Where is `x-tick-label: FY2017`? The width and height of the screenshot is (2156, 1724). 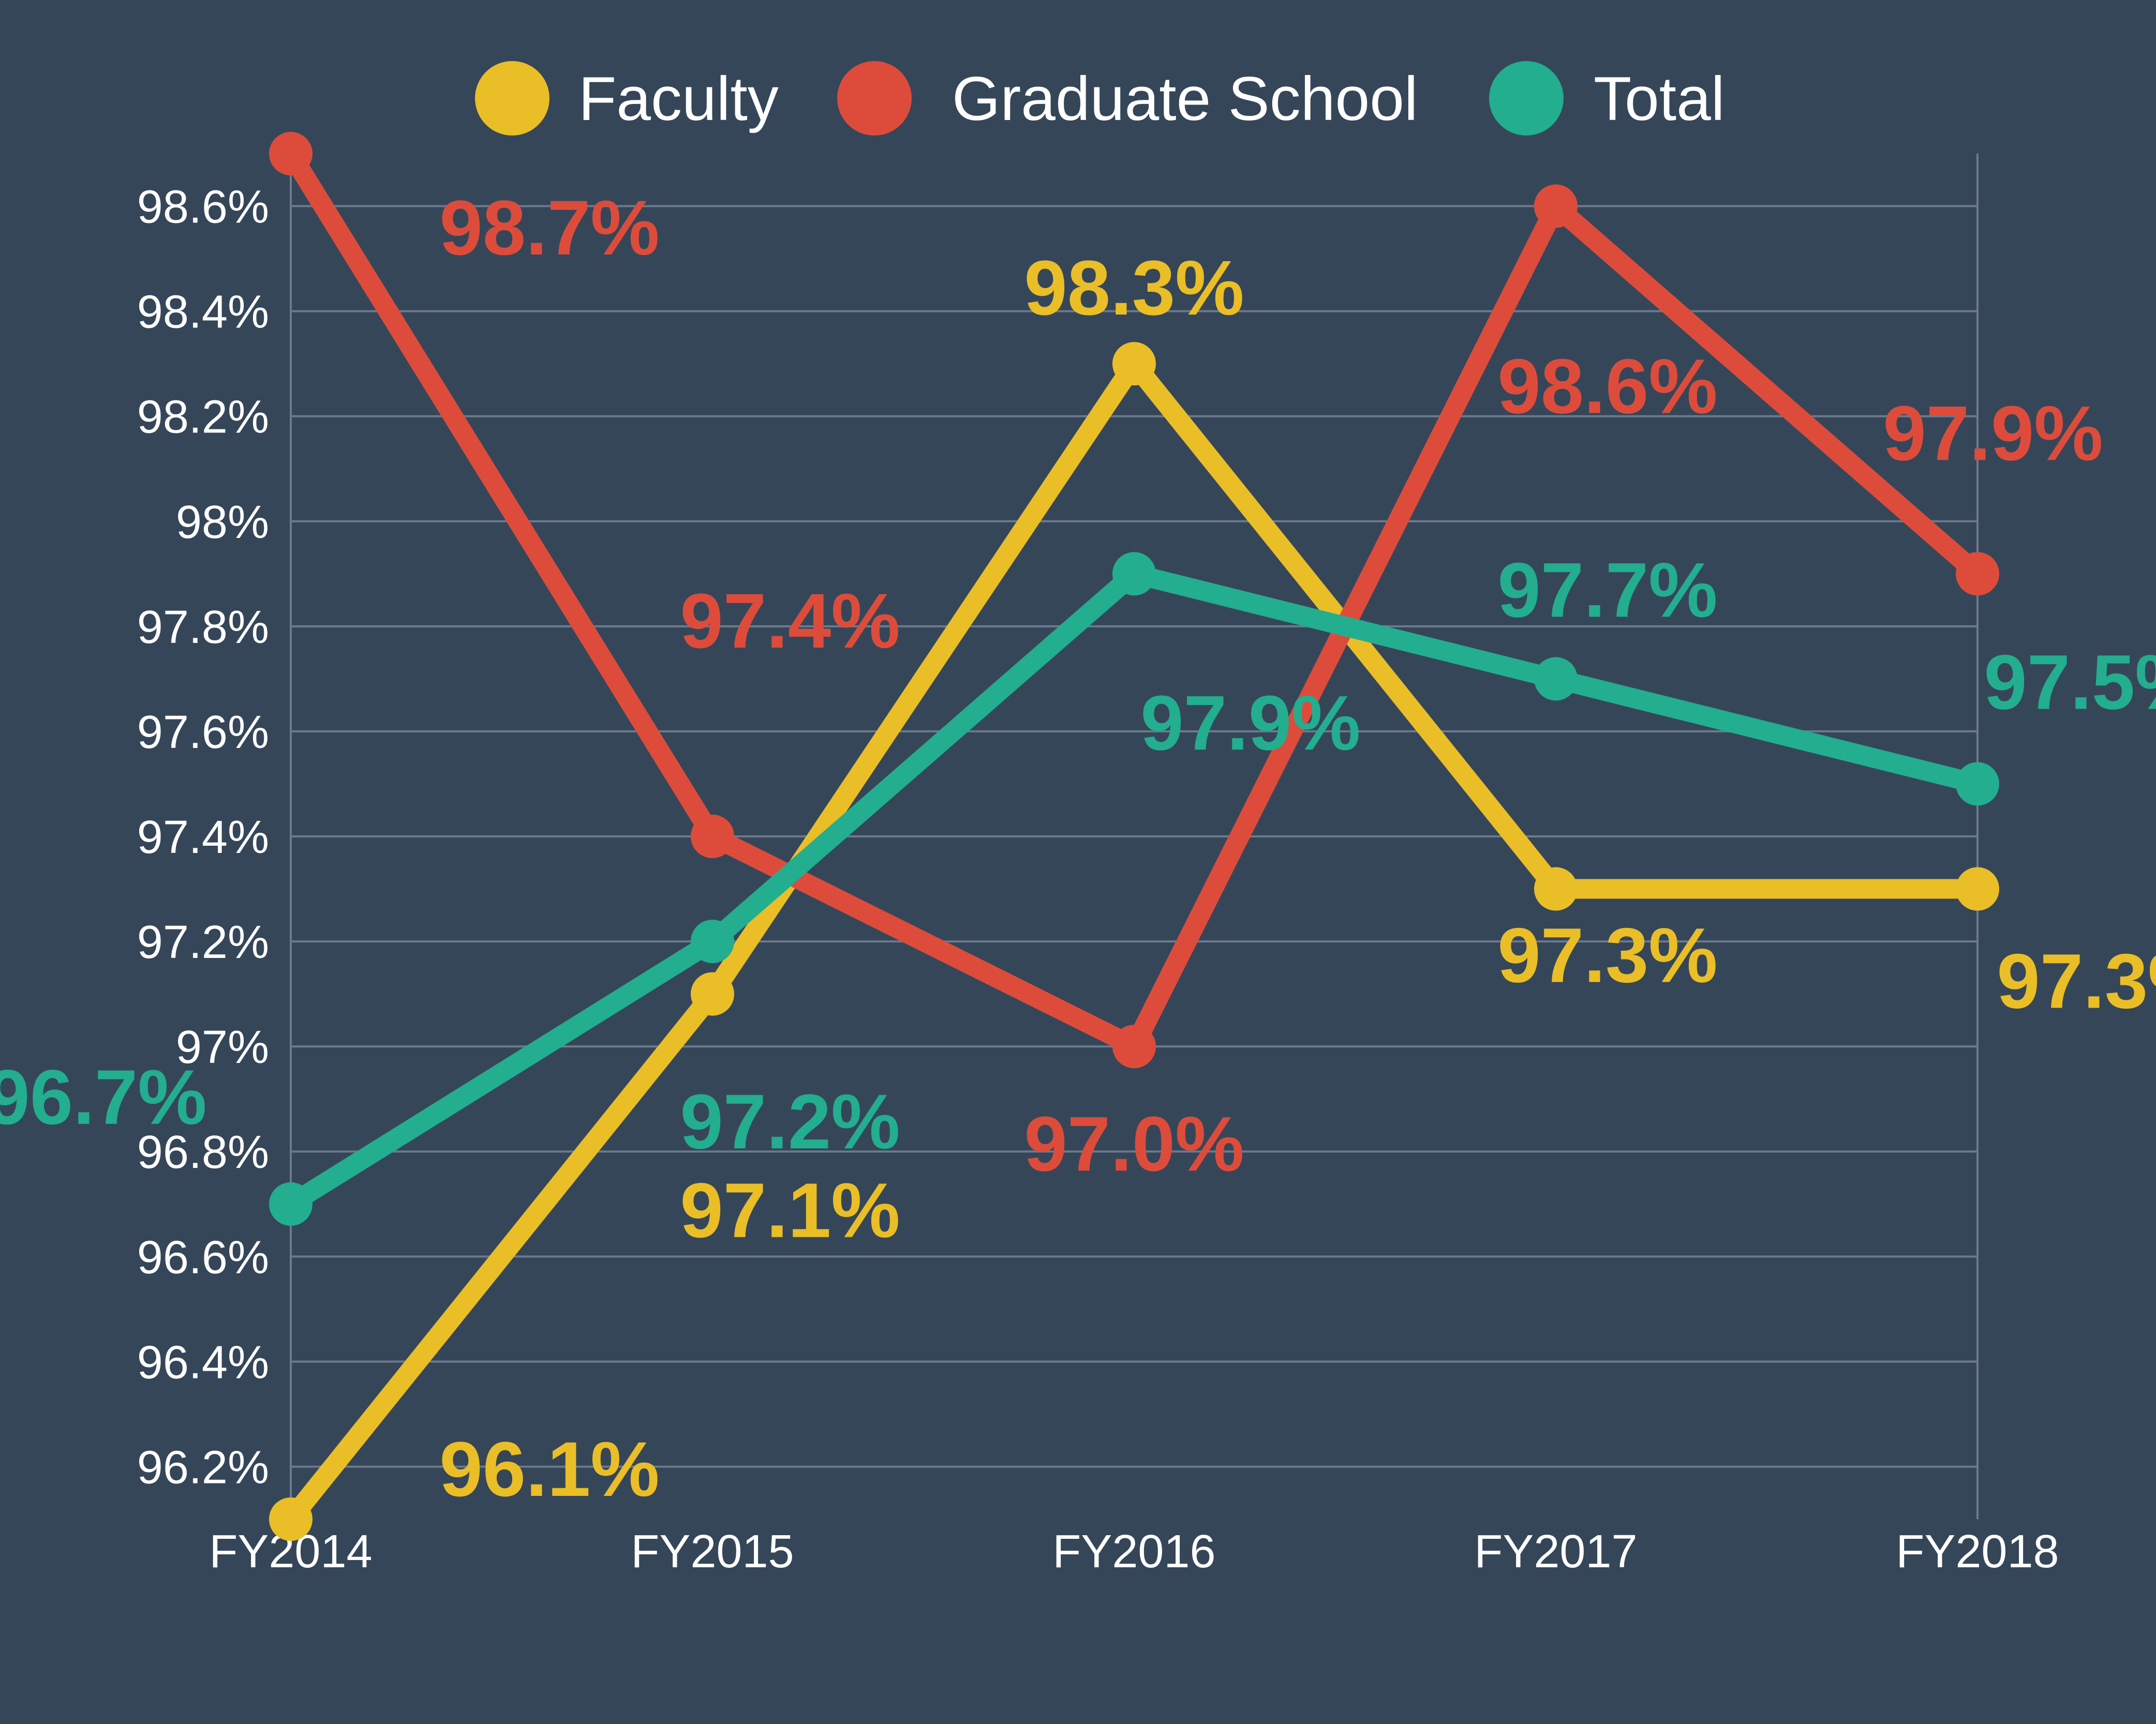 x-tick-label: FY2017 is located at coordinates (1555, 1552).